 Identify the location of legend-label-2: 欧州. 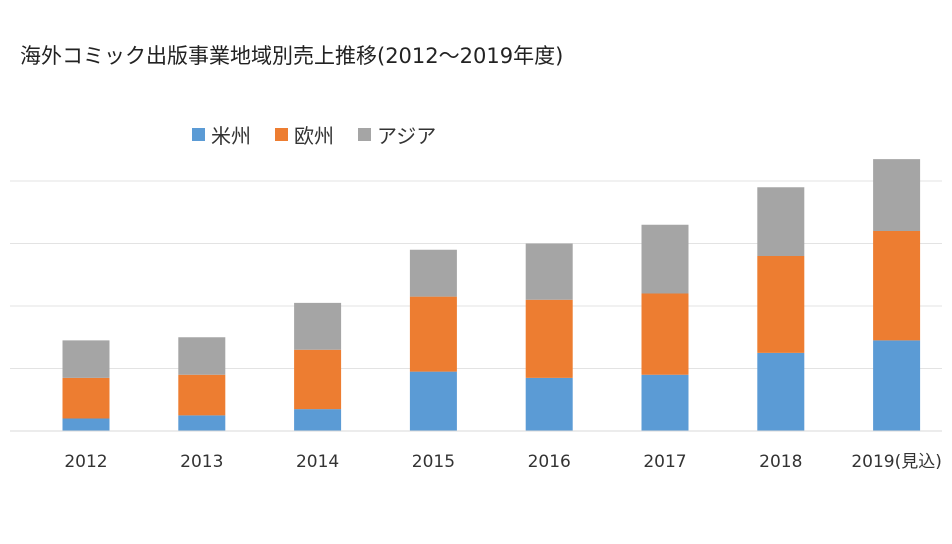
(314, 136).